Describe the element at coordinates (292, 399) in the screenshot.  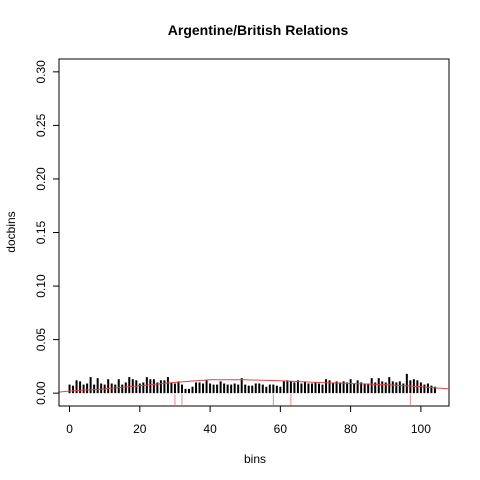
I see `rug-layer` at that location.